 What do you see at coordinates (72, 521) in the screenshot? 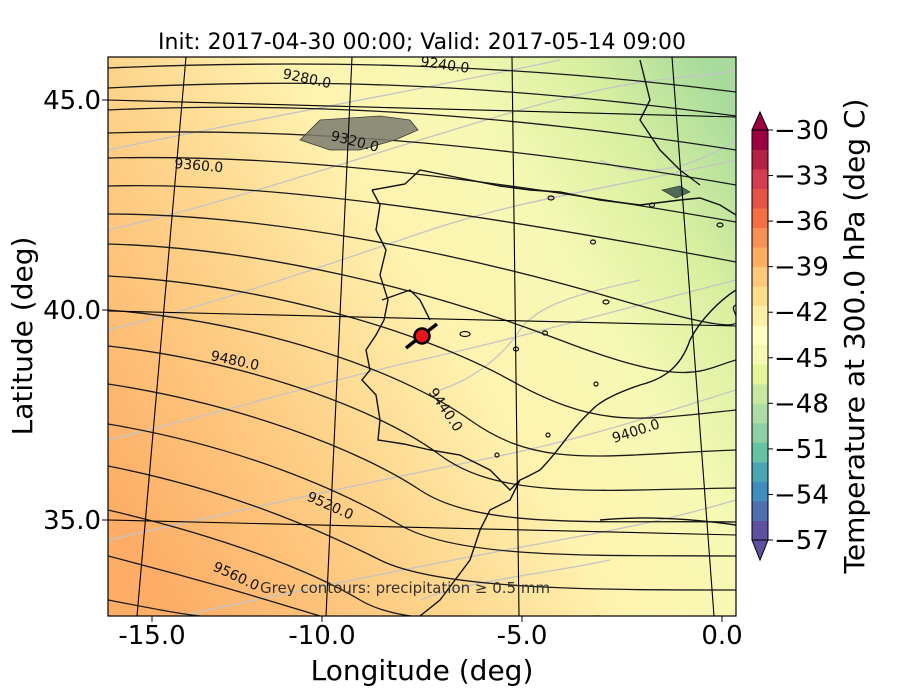
I see `y-tick-label: 35.0` at bounding box center [72, 521].